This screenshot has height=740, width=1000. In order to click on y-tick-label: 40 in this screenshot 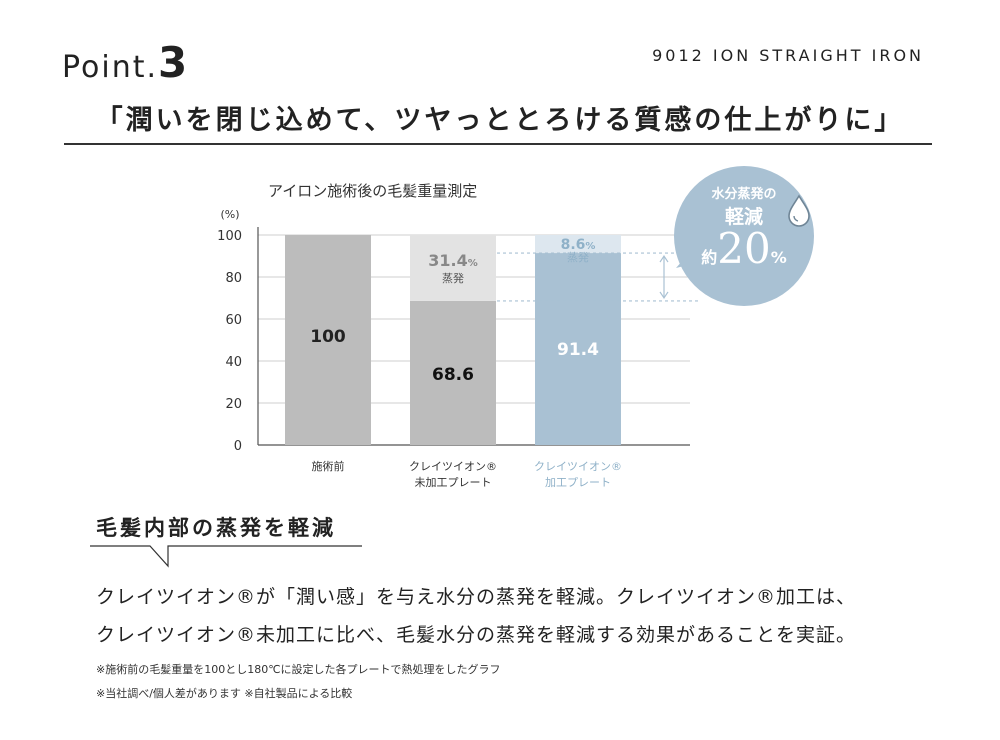, I will do `click(233, 362)`.